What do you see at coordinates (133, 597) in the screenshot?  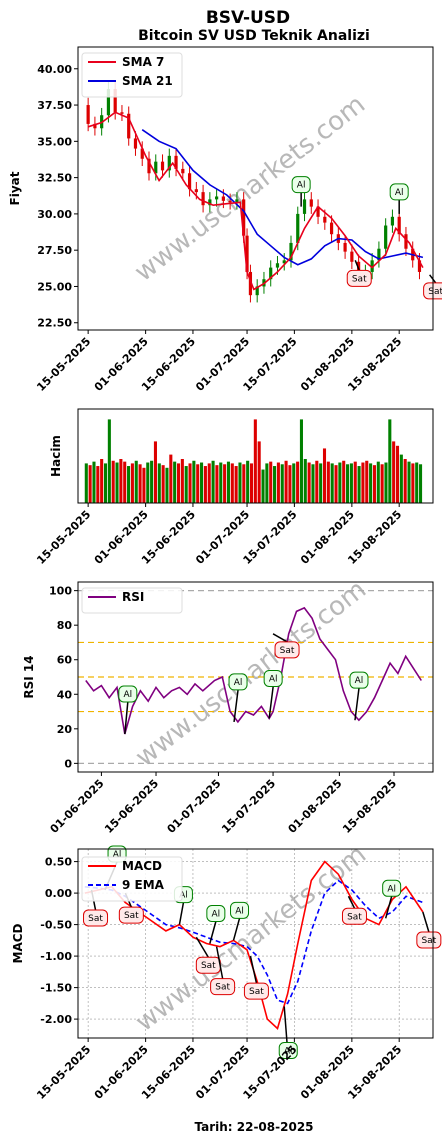 I see `rsi-legend-label: RSI` at bounding box center [133, 597].